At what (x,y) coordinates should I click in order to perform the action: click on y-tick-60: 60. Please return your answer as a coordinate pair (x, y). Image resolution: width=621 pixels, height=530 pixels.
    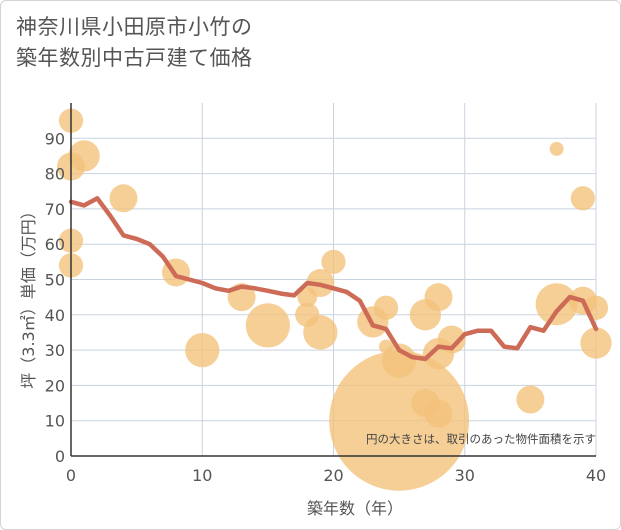
    Looking at the image, I should click on (55, 244).